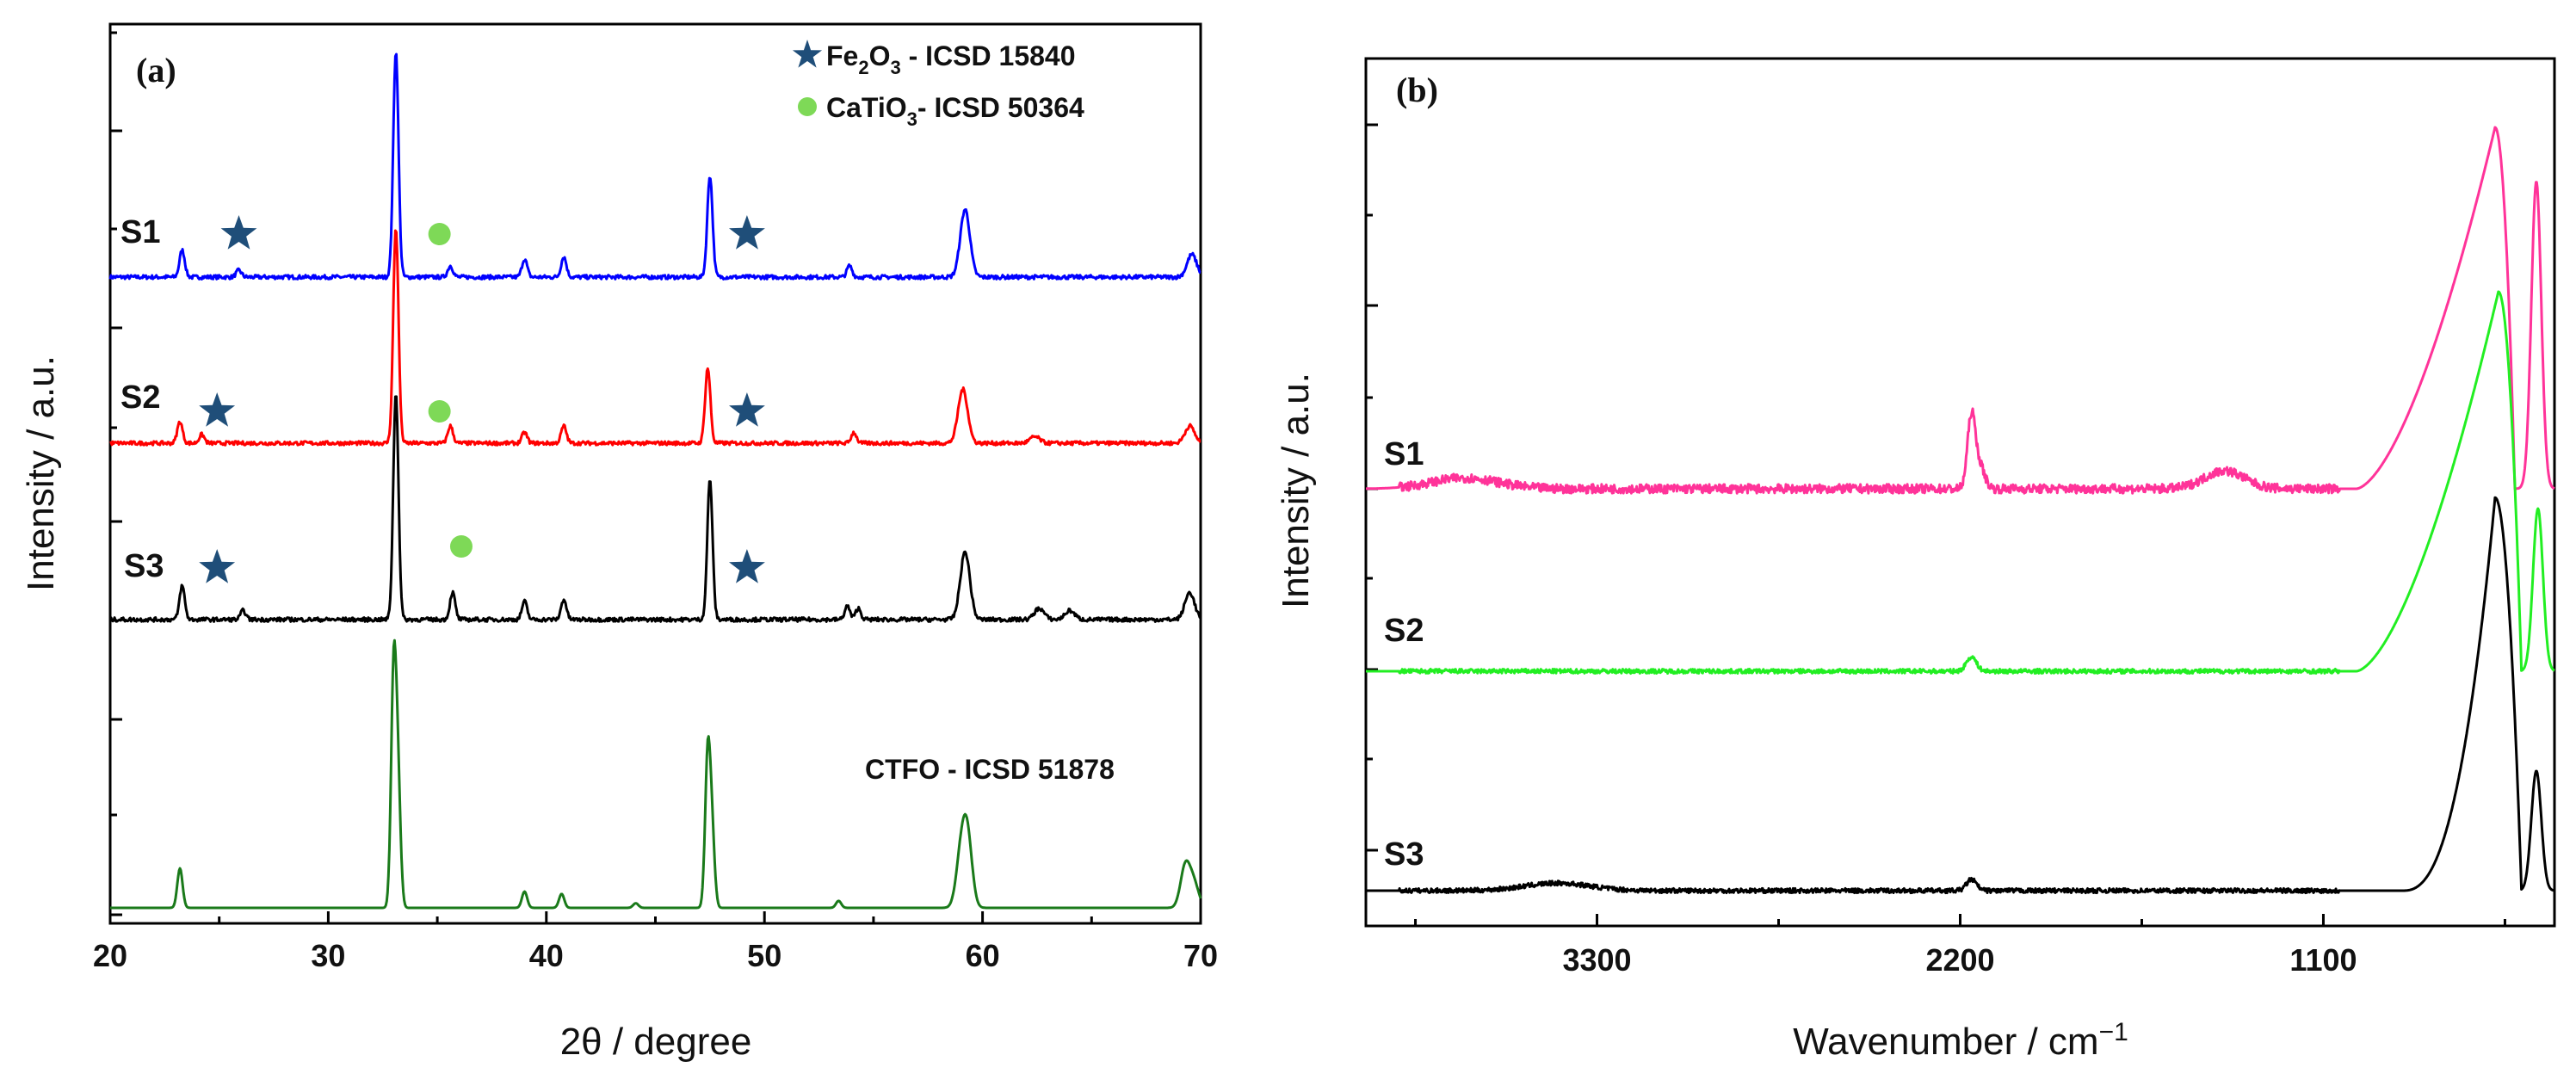 This screenshot has height=1086, width=2576. What do you see at coordinates (116, 474) in the screenshot?
I see `panel-a-y-ticks` at bounding box center [116, 474].